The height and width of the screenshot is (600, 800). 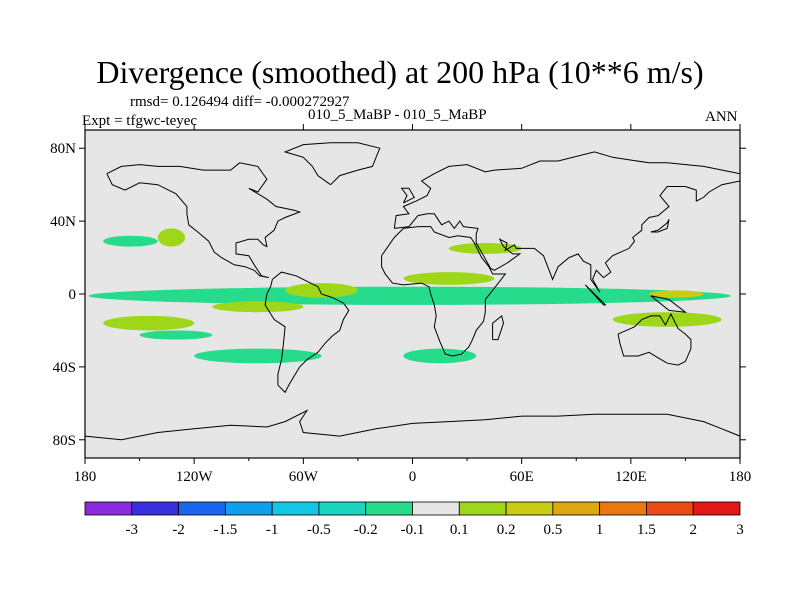 I want to click on y-tick-label-1: 40N, so click(x=63, y=222).